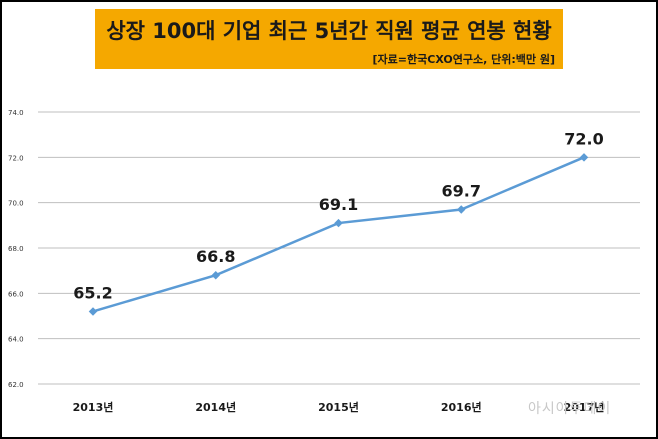 Image resolution: width=658 pixels, height=439 pixels. I want to click on y-tick-label: 70.0, so click(16, 204).